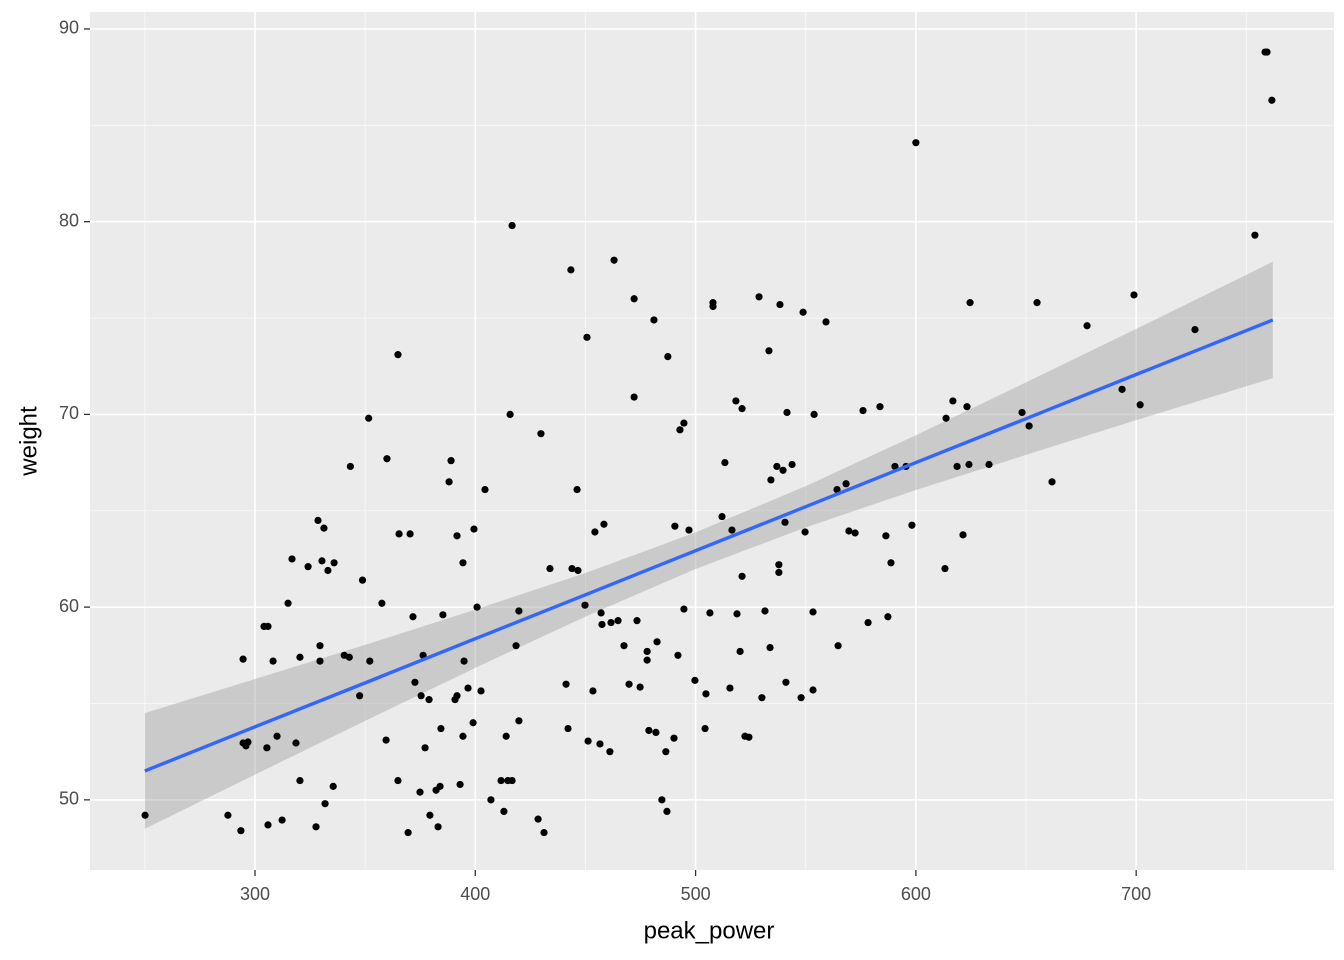 Image resolution: width=1344 pixels, height=960 pixels. What do you see at coordinates (69, 28) in the screenshot?
I see `y-tick-label: 90` at bounding box center [69, 28].